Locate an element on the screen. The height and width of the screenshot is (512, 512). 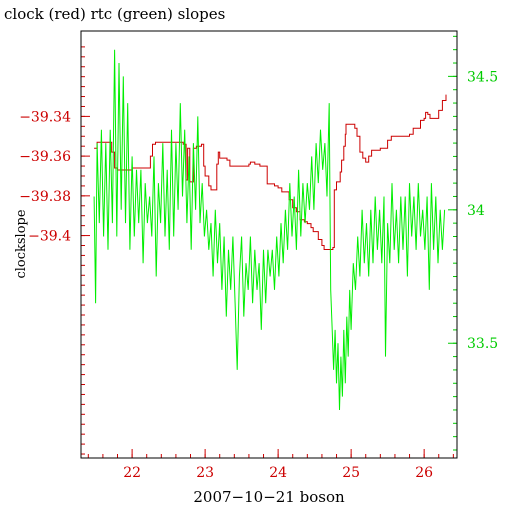
left-tick-label: −39.38 is located at coordinates (45, 197).